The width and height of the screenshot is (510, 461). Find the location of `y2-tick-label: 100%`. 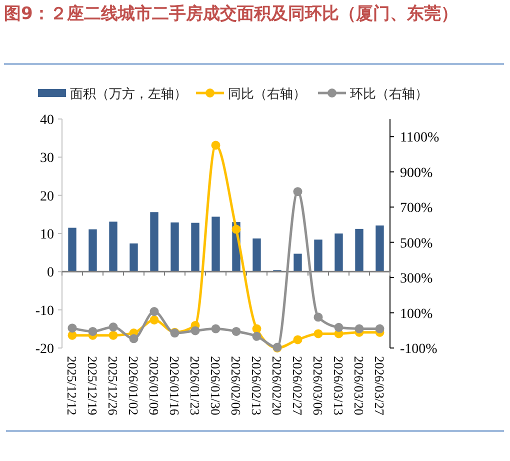

y2-tick-label: 100% is located at coordinates (416, 314).